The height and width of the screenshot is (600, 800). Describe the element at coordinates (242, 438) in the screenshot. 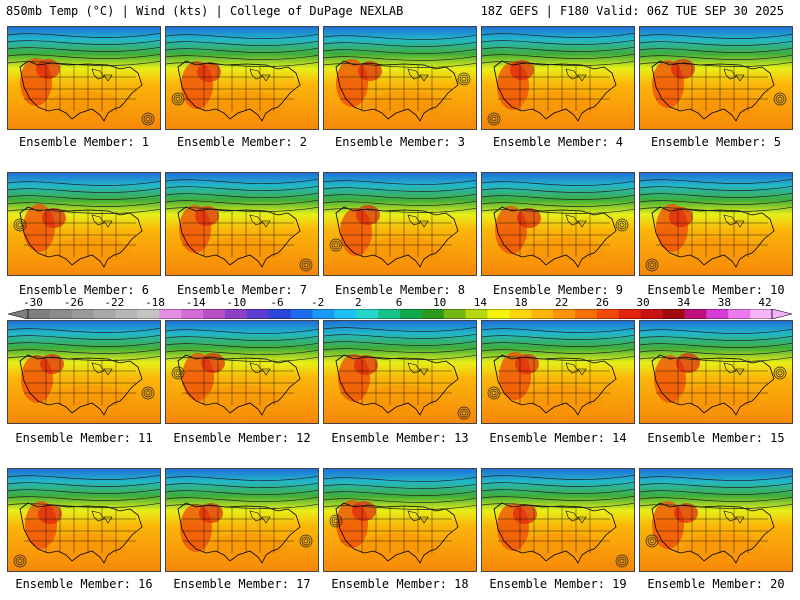

I see `ensemble-member-label: Ensemble Member: 12` at that location.